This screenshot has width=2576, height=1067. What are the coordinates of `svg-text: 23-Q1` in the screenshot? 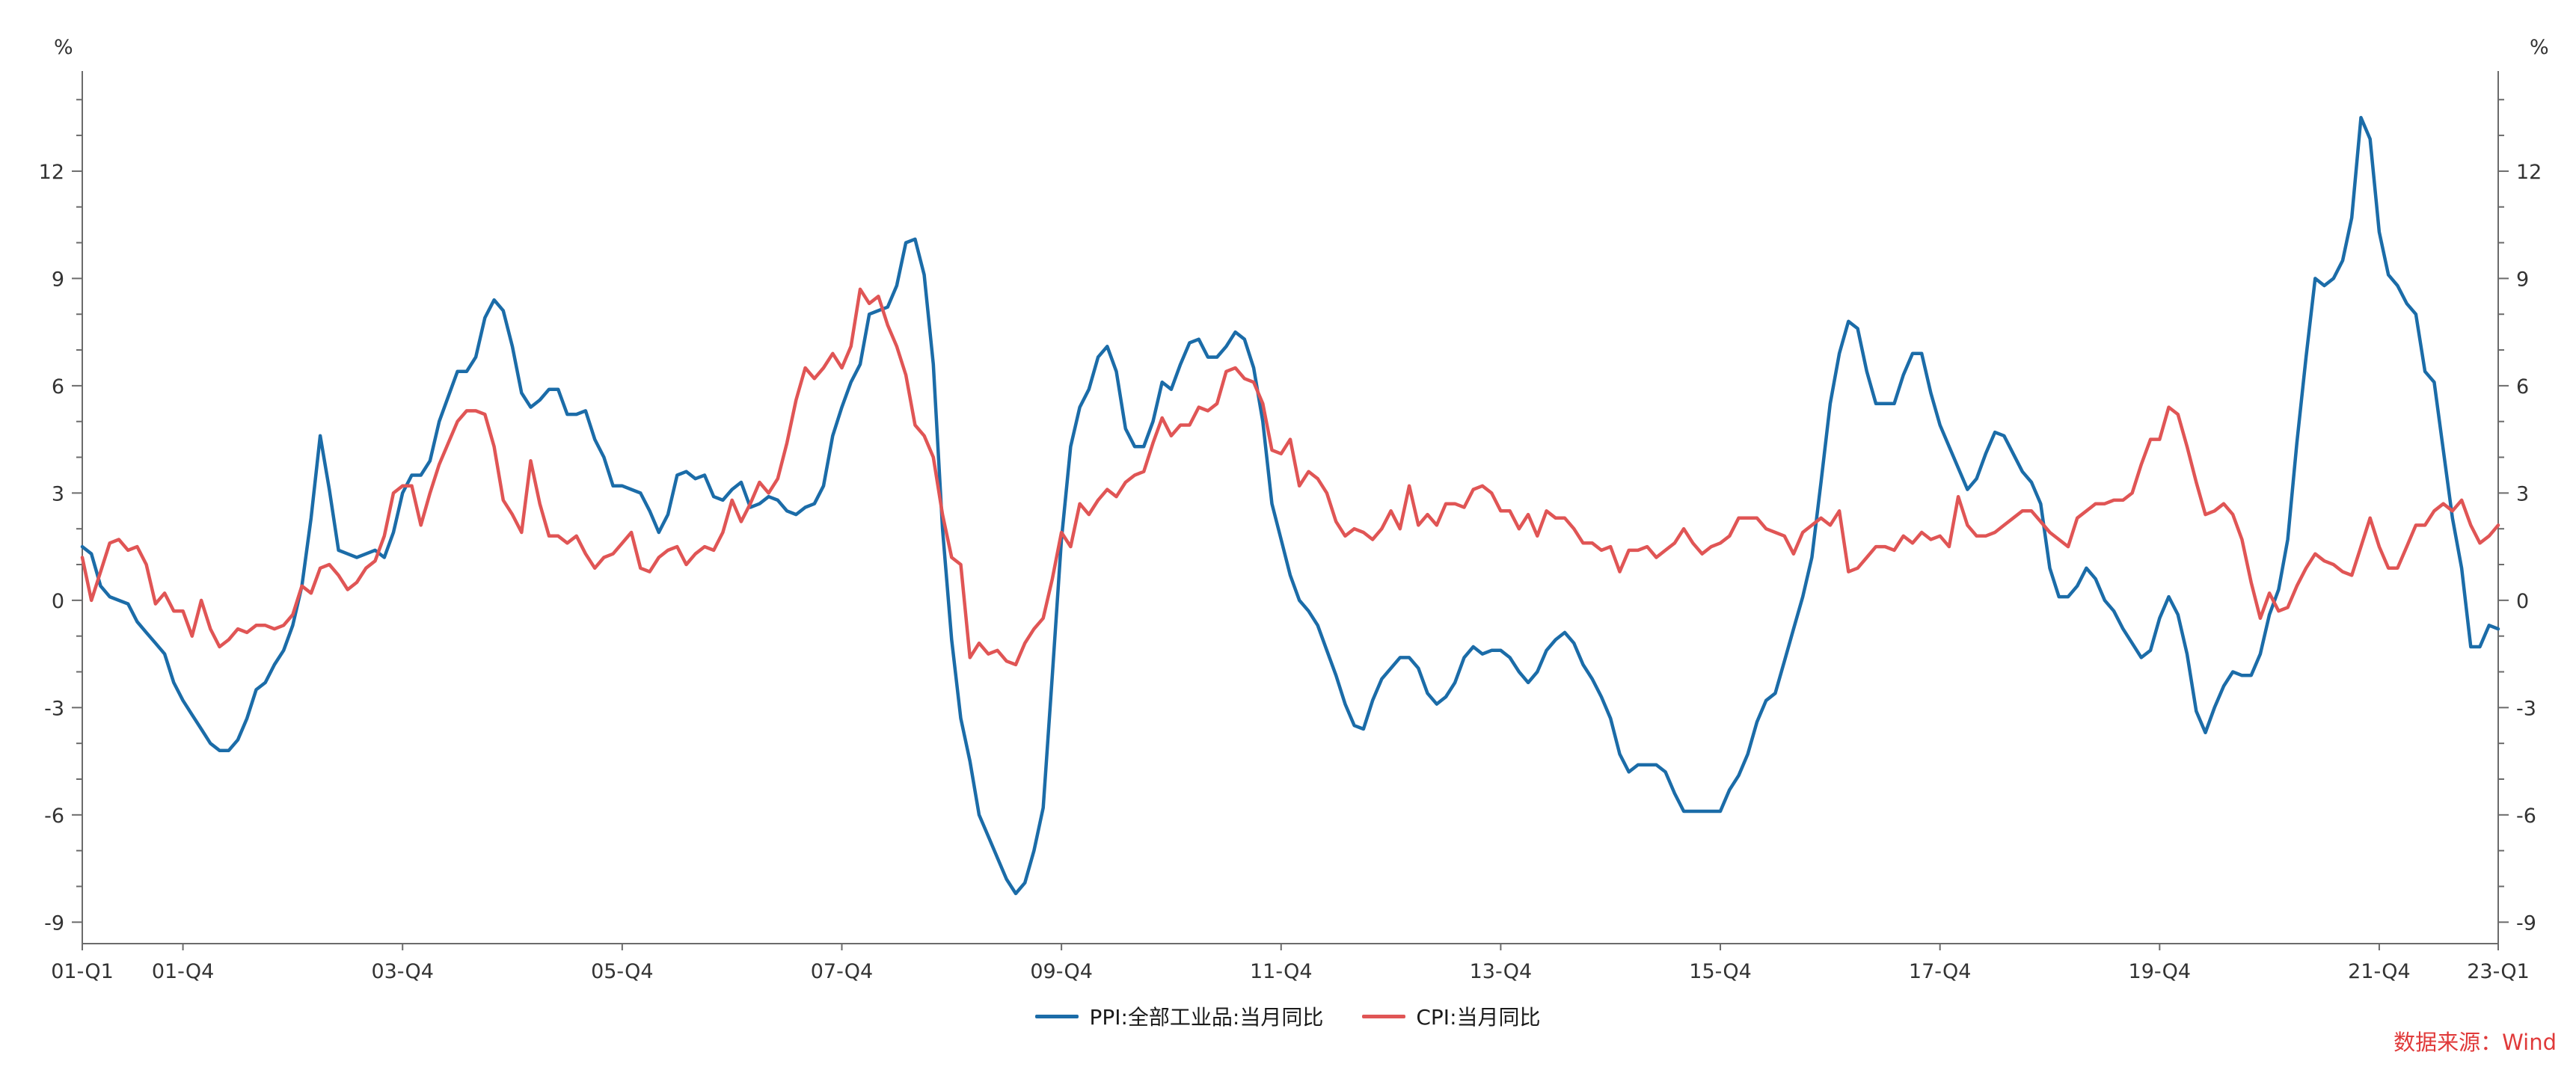 It's located at (2498, 971).